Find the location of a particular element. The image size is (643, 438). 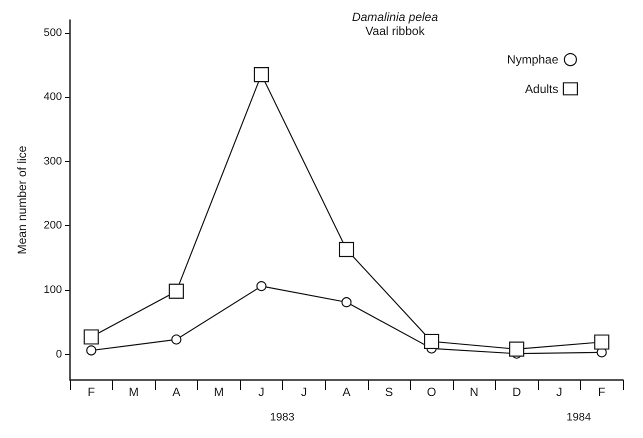

x-tick-label: N is located at coordinates (474, 392).